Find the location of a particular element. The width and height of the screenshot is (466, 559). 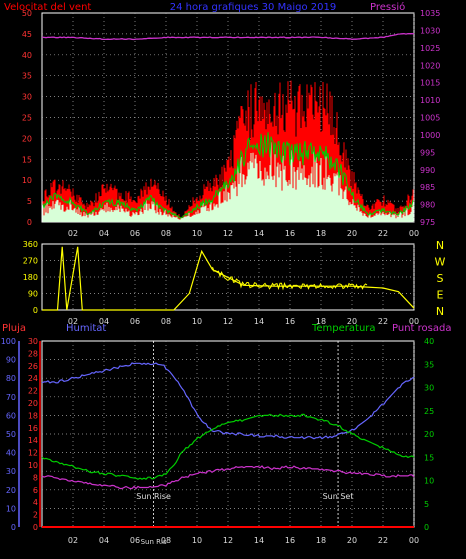

humidity-label: Humitat is located at coordinates (86, 328).